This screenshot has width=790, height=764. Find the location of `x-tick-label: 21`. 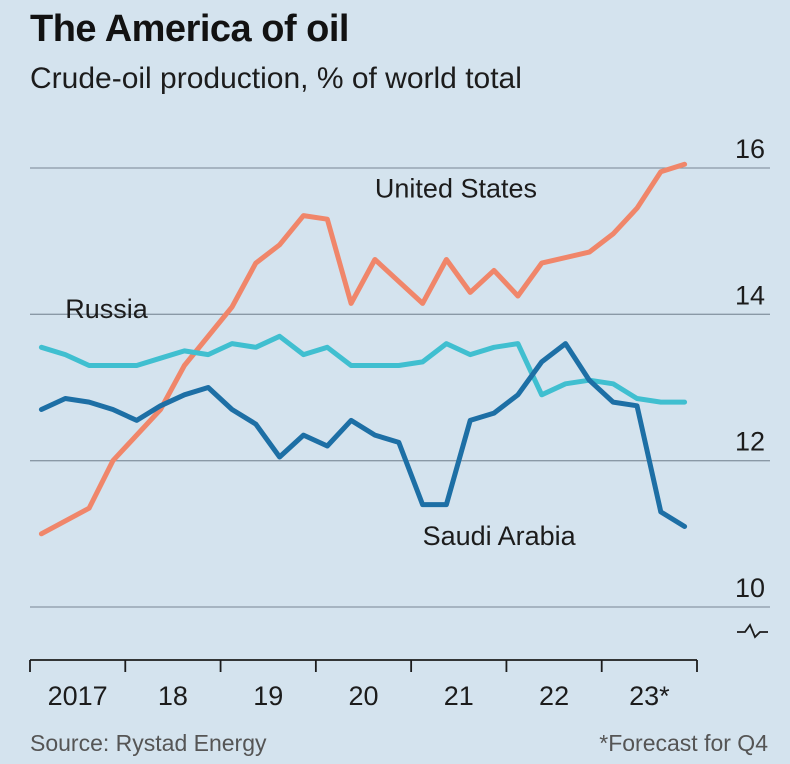

x-tick-label: 21 is located at coordinates (459, 696).